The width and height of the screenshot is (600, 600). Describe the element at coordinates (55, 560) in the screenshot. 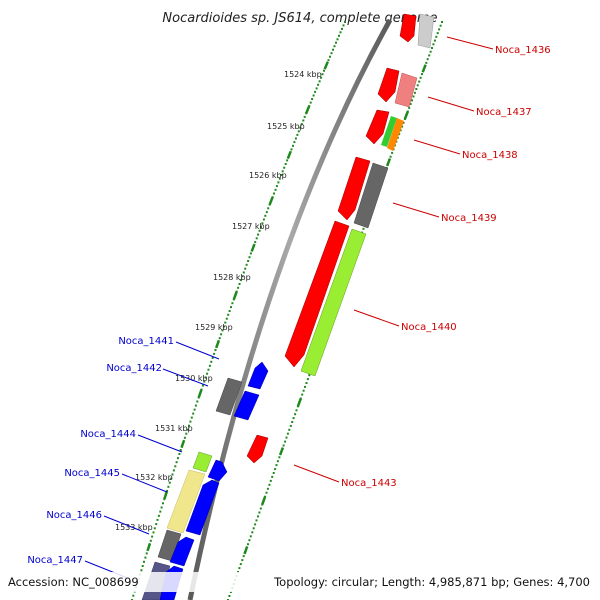

I see `gene-label-noca-1447: Noca_1447` at that location.